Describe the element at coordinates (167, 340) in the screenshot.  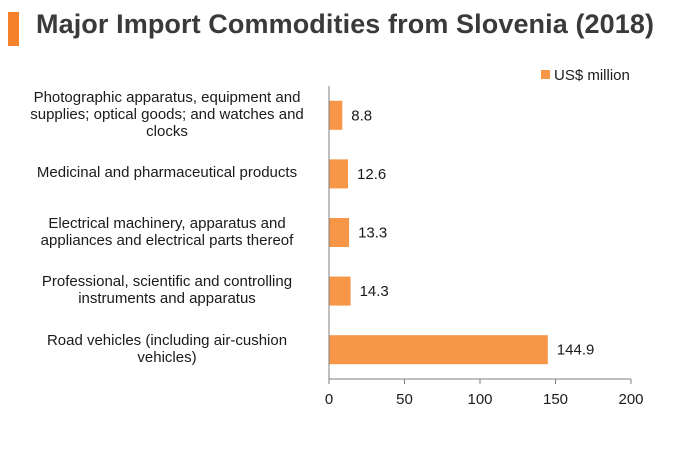
I see `category-label-line: Road vehicles (including air-cushion` at that location.